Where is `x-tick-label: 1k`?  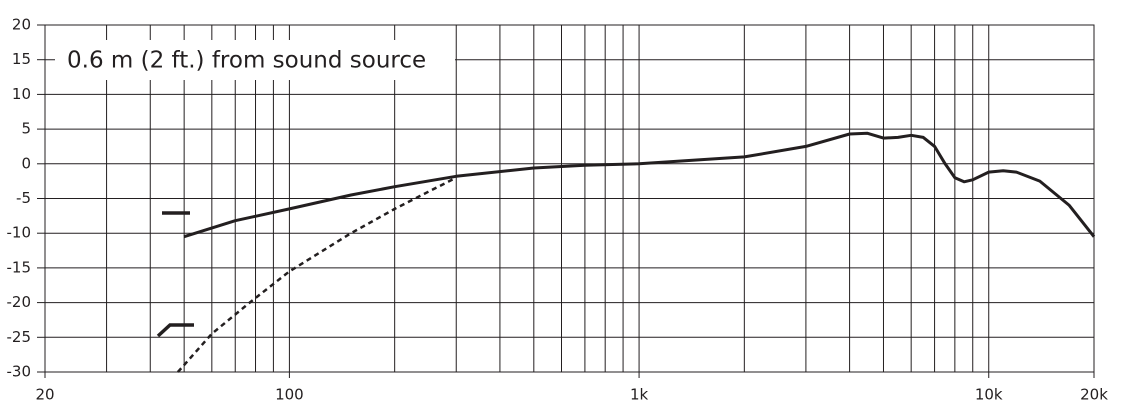 x-tick-label: 1k is located at coordinates (639, 395).